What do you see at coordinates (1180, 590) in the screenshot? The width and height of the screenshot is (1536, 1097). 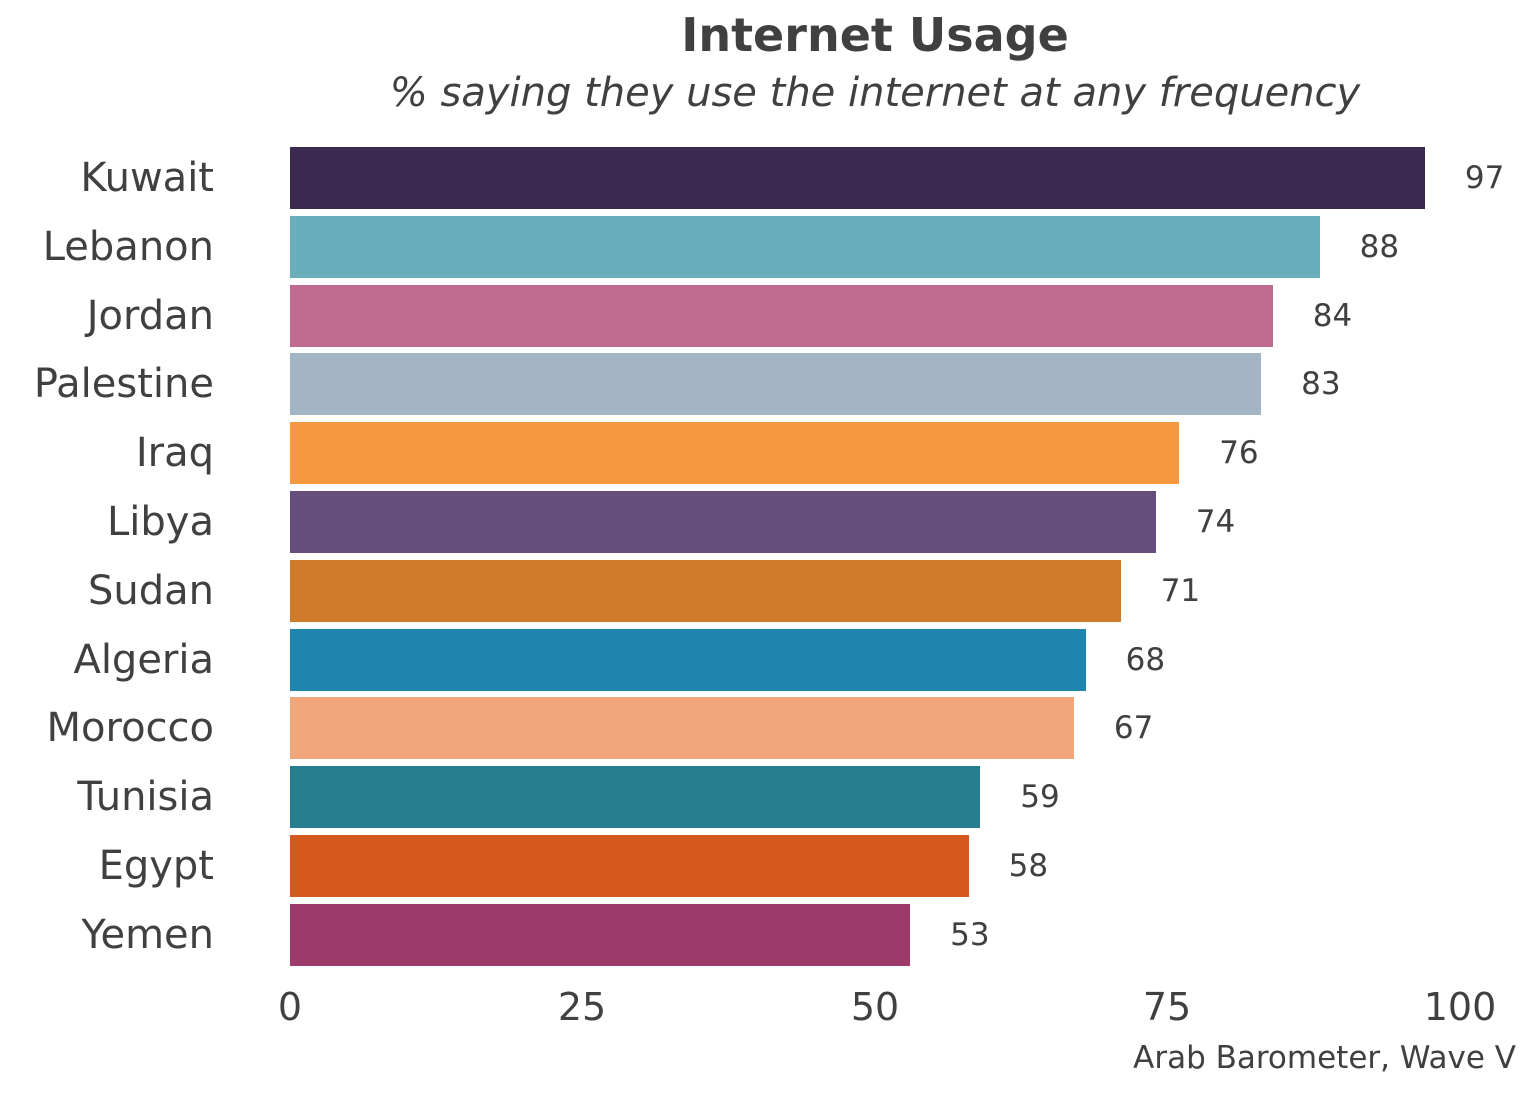 I see `value-label: 71` at bounding box center [1180, 590].